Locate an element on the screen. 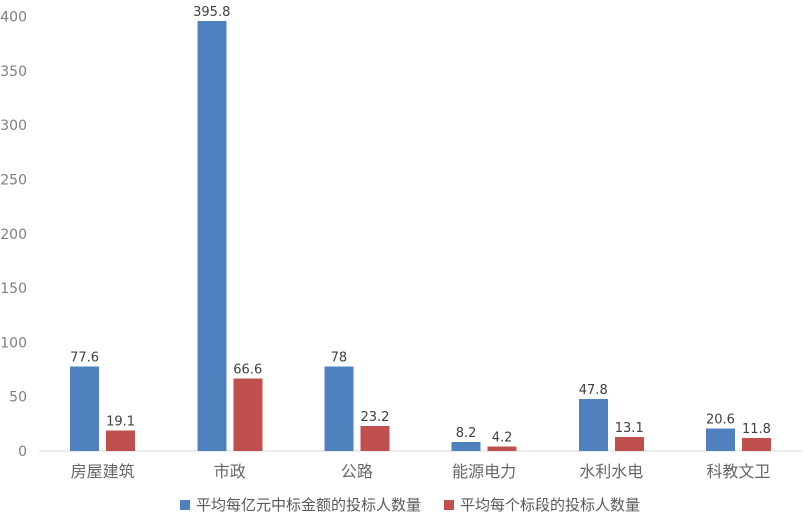  bar-series1-cat0 is located at coordinates (121, 440).